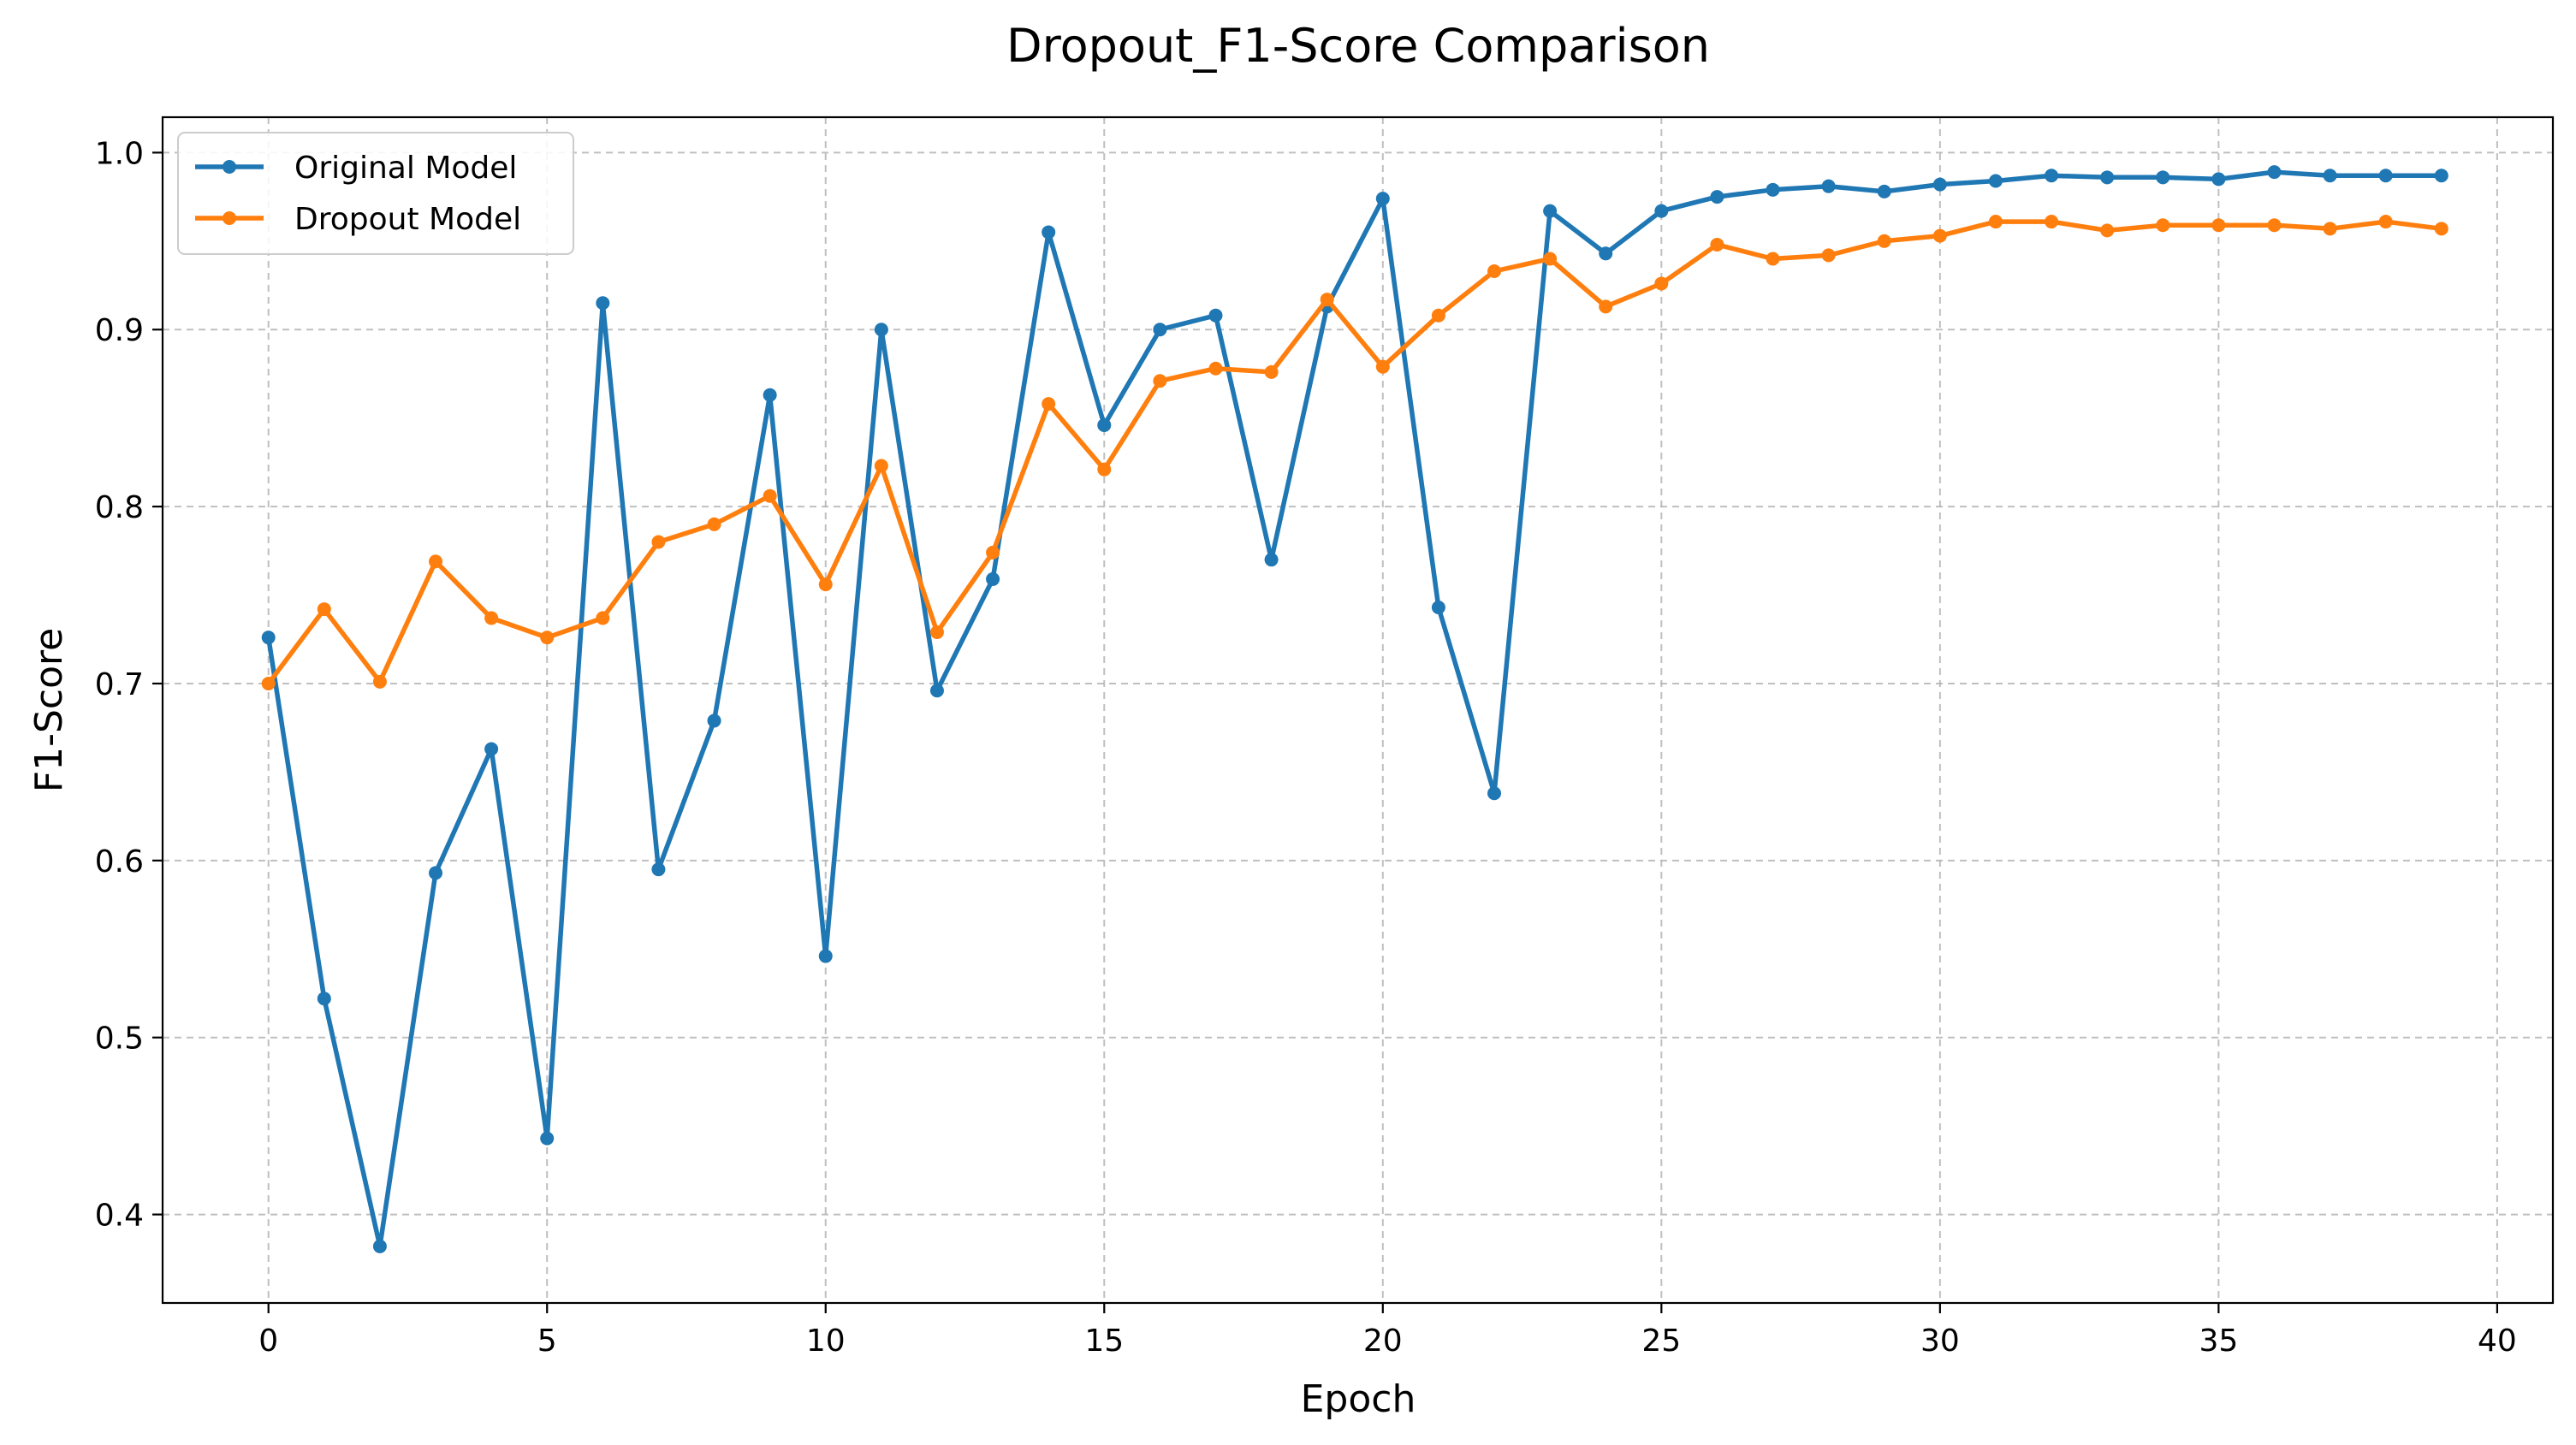 This screenshot has width=2576, height=1445. I want to click on x-axis: 0 5 10 15 20 25 30 35 40, so click(1387, 1331).